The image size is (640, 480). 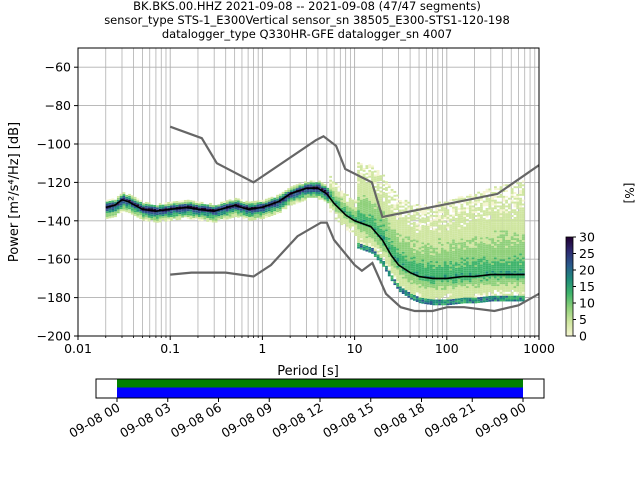 What do you see at coordinates (399, 420) in the screenshot?
I see `timeline-tick-label: 09-08 18` at bounding box center [399, 420].